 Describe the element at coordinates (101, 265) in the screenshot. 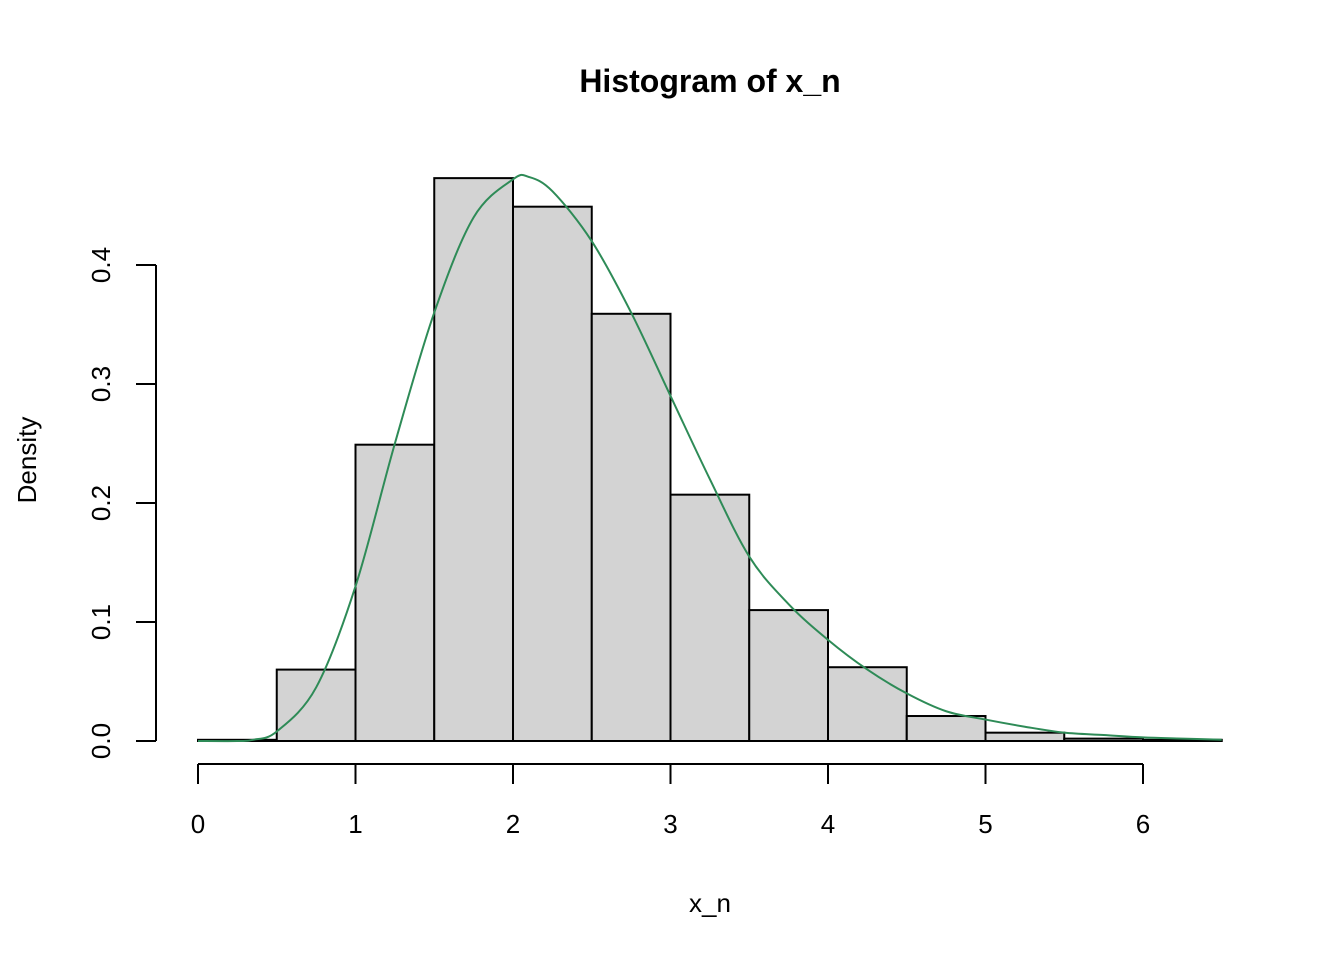

I see `y-axis-tick-label-0.4: 0.4` at that location.